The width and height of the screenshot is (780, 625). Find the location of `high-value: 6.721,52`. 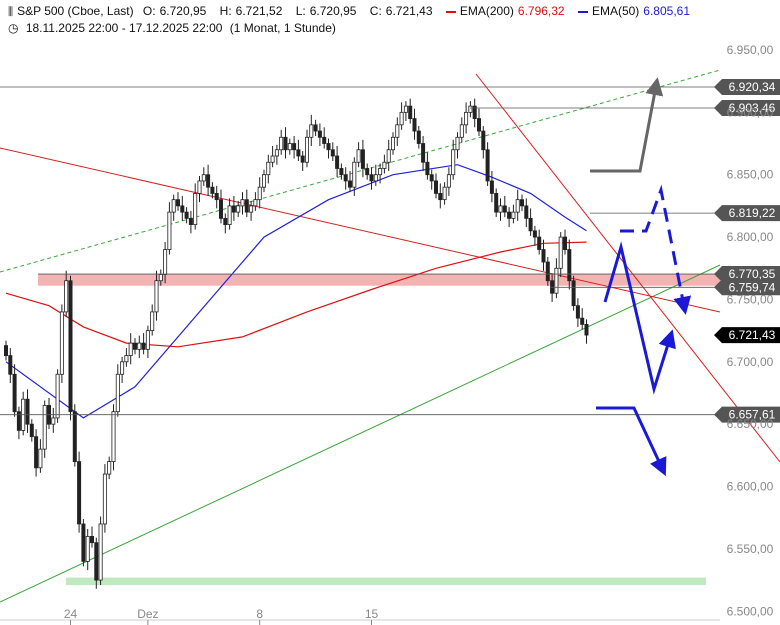

high-value: 6.721,52 is located at coordinates (259, 11).